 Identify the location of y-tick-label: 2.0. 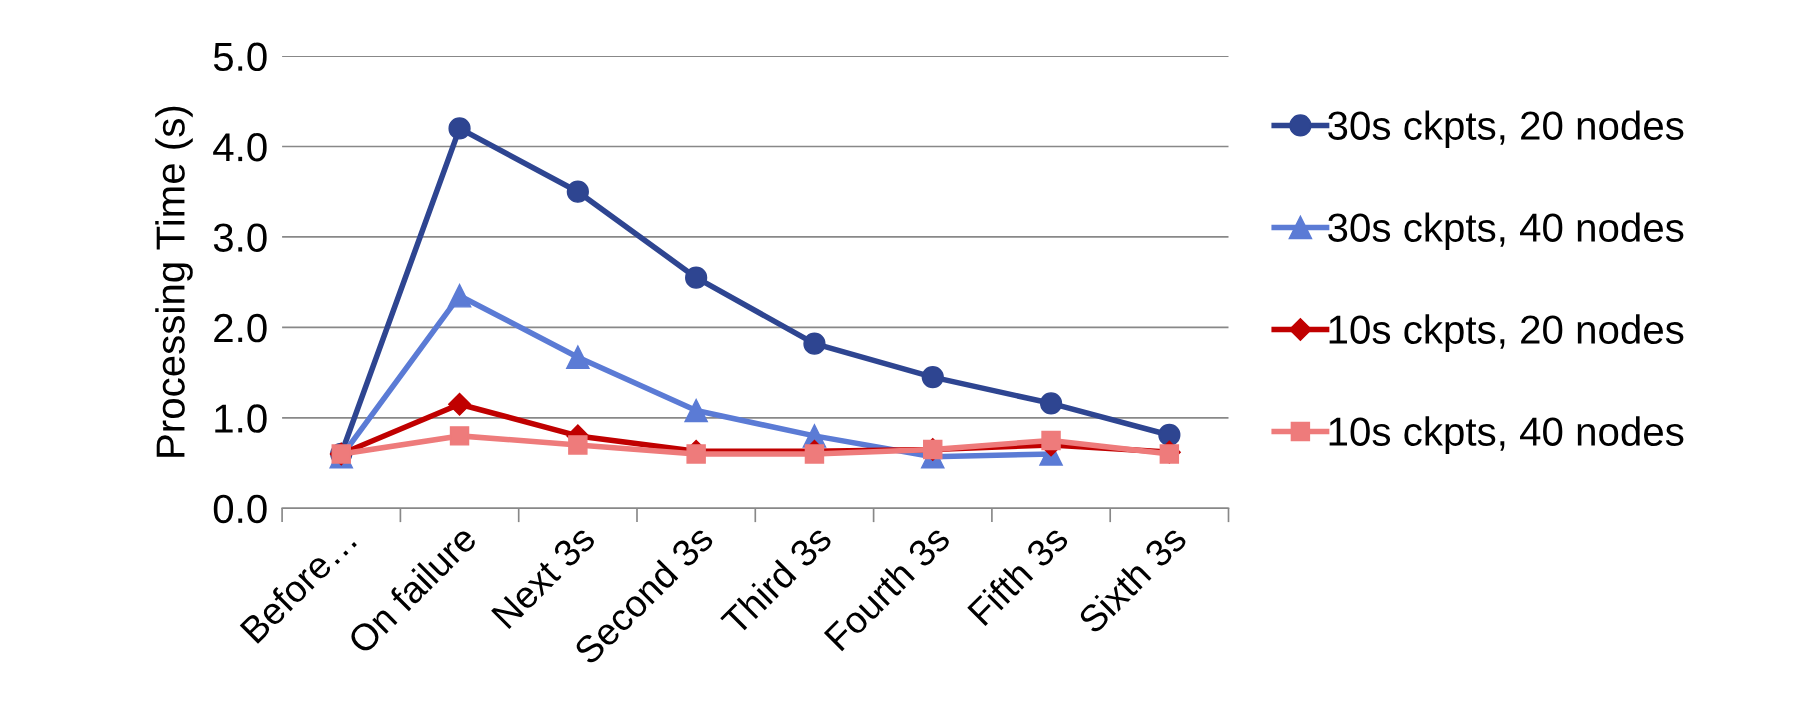
(240, 328).